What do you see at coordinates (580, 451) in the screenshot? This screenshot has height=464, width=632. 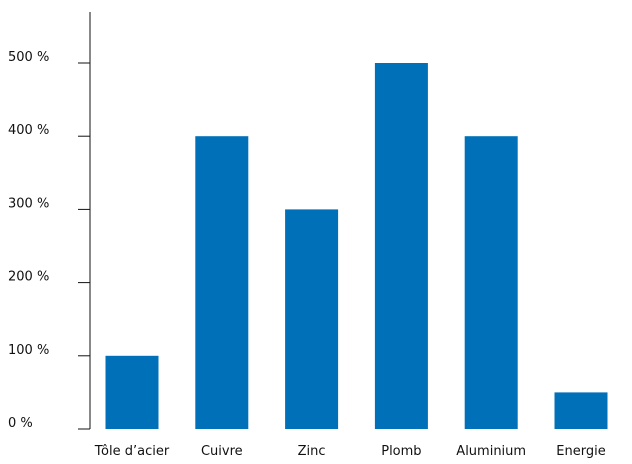 I see `x-category-label: Energie` at bounding box center [580, 451].